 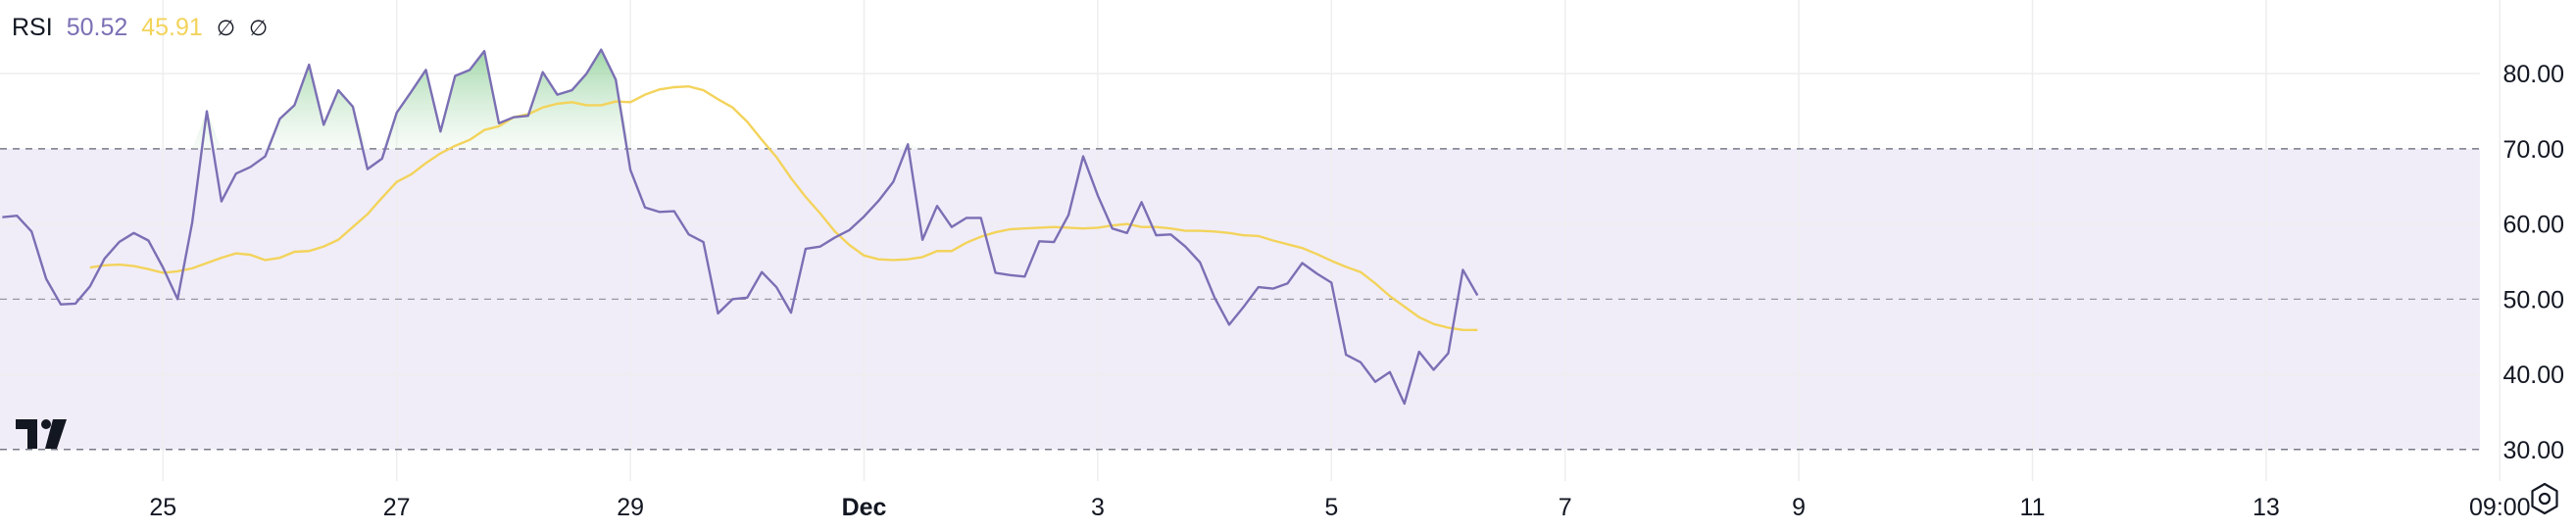 I want to click on indicator-name: RSI, so click(x=32, y=27).